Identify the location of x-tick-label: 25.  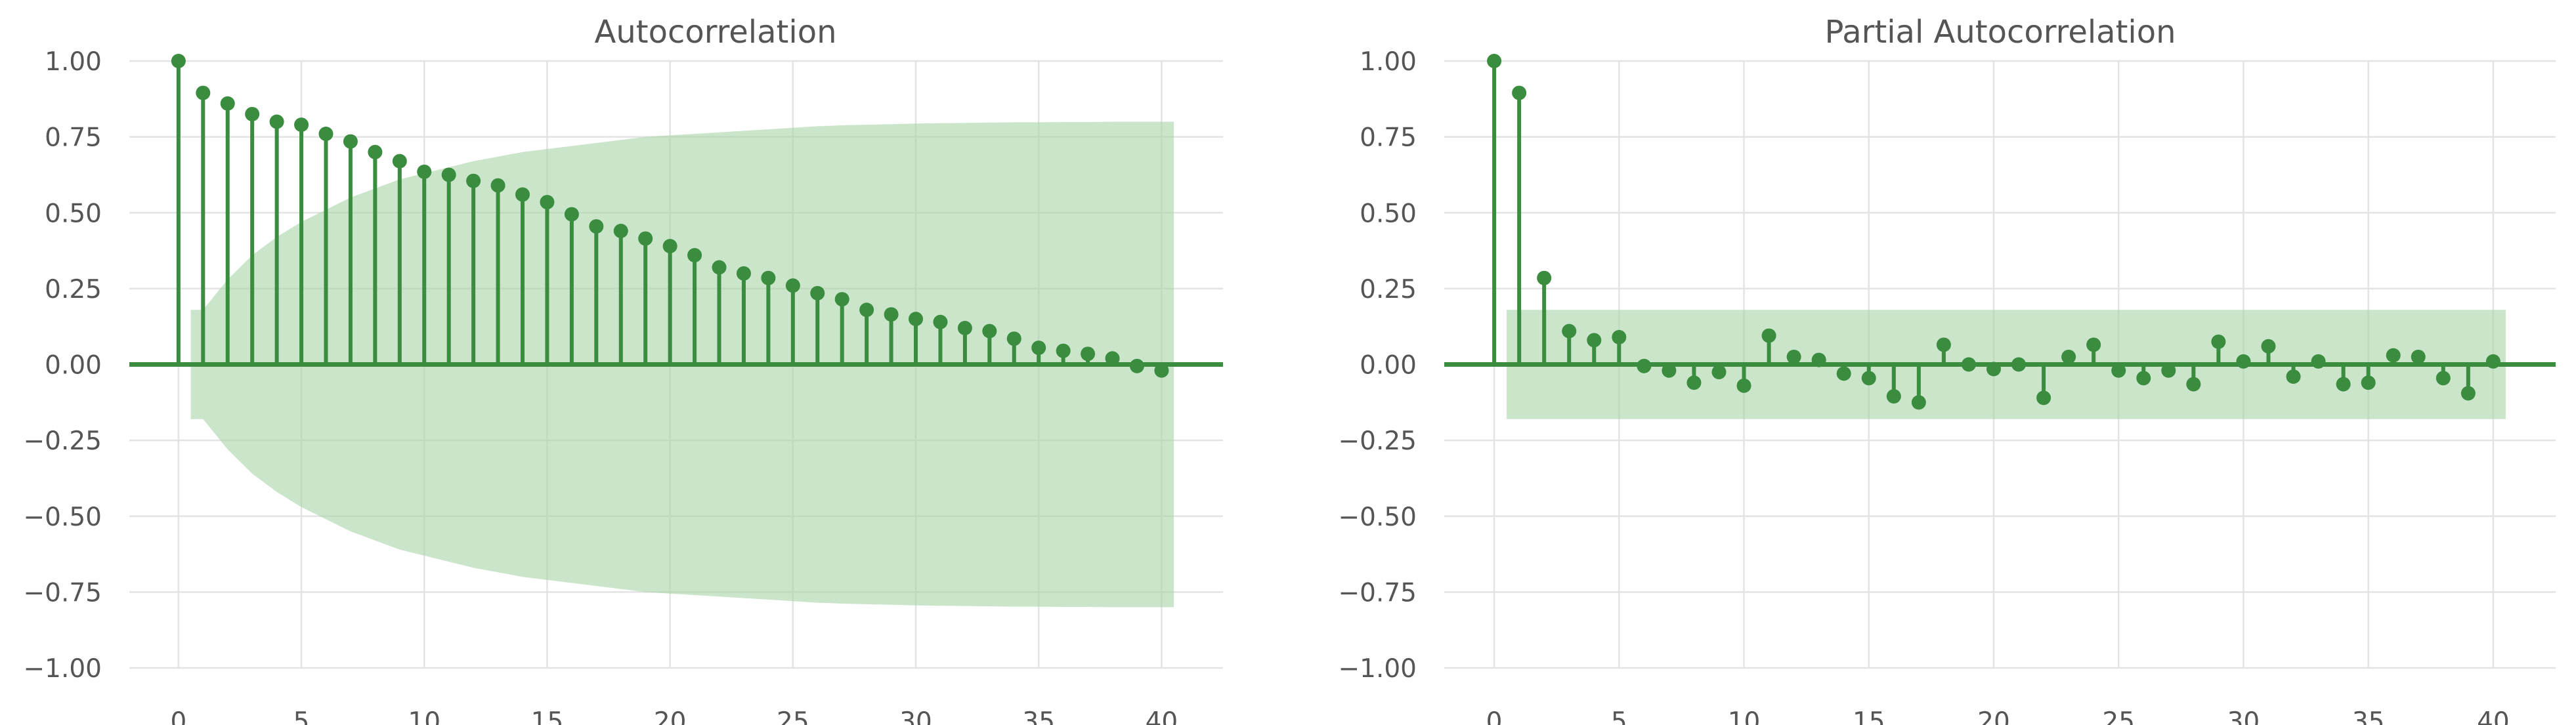
(2118, 716).